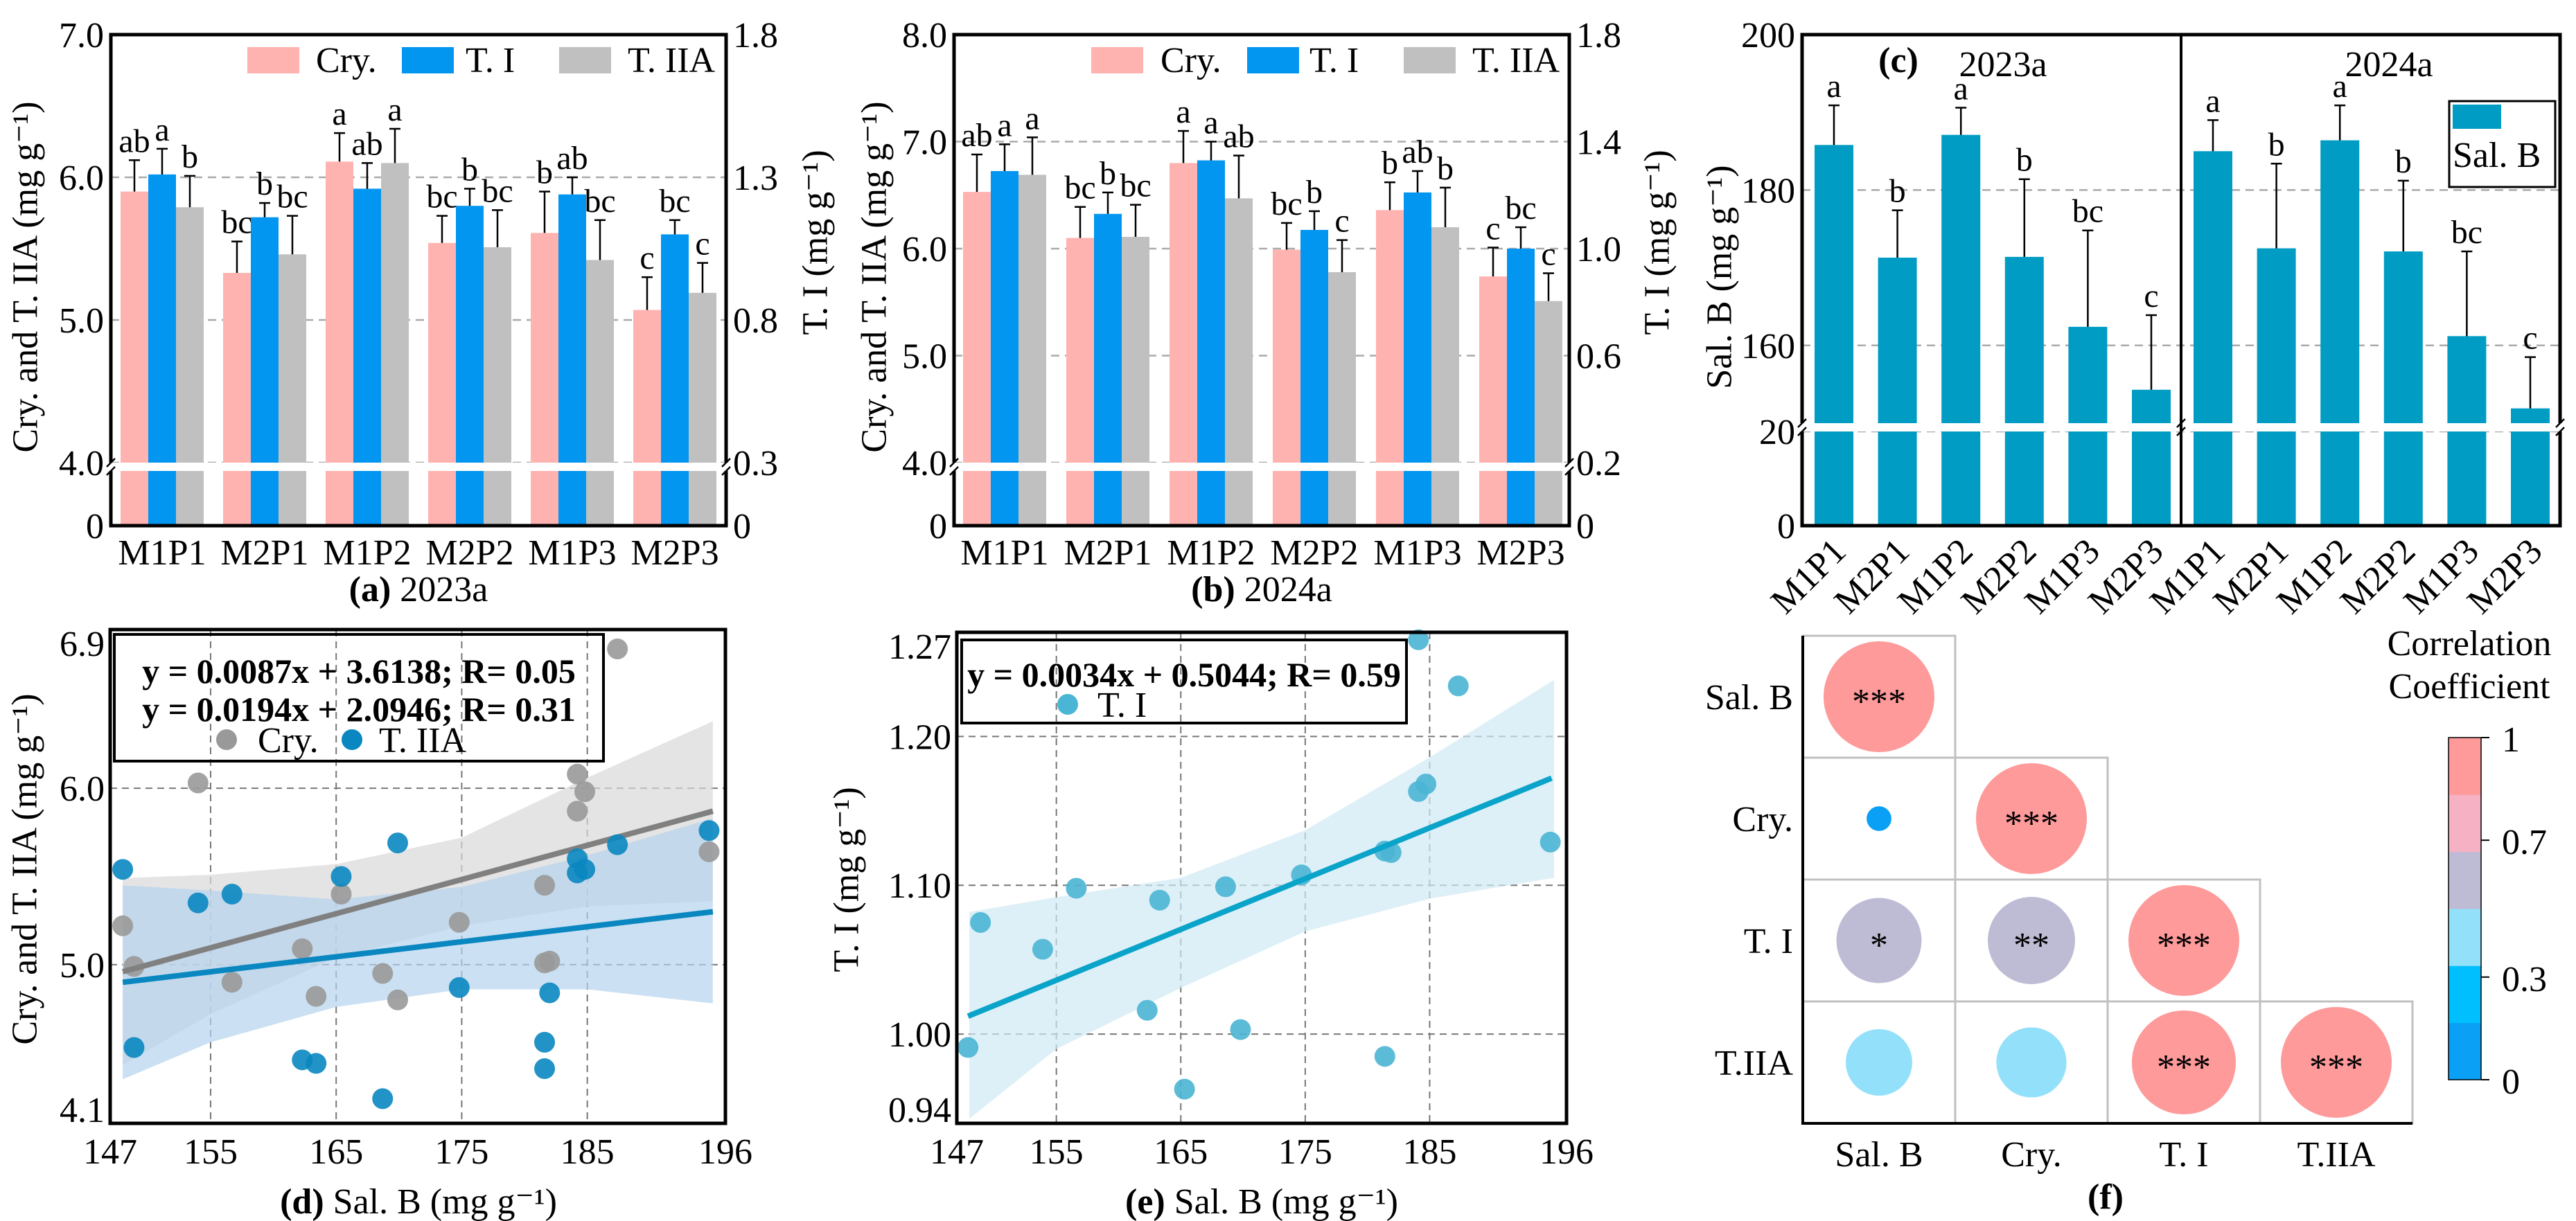  Describe the element at coordinates (1598, 249) in the screenshot. I see `y-right-tick-label: 1.0` at that location.